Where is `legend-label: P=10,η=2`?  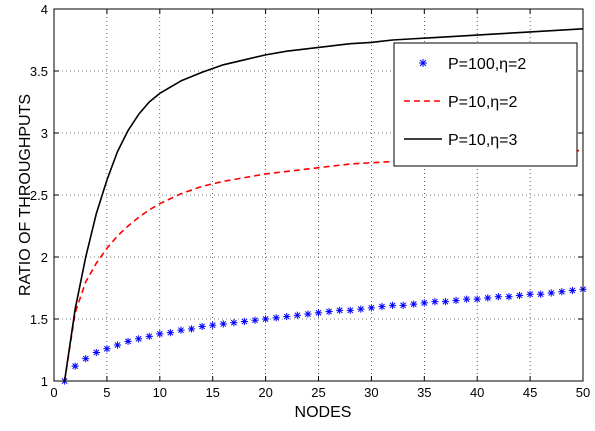
legend-label: P=10,η=2 is located at coordinates (483, 102).